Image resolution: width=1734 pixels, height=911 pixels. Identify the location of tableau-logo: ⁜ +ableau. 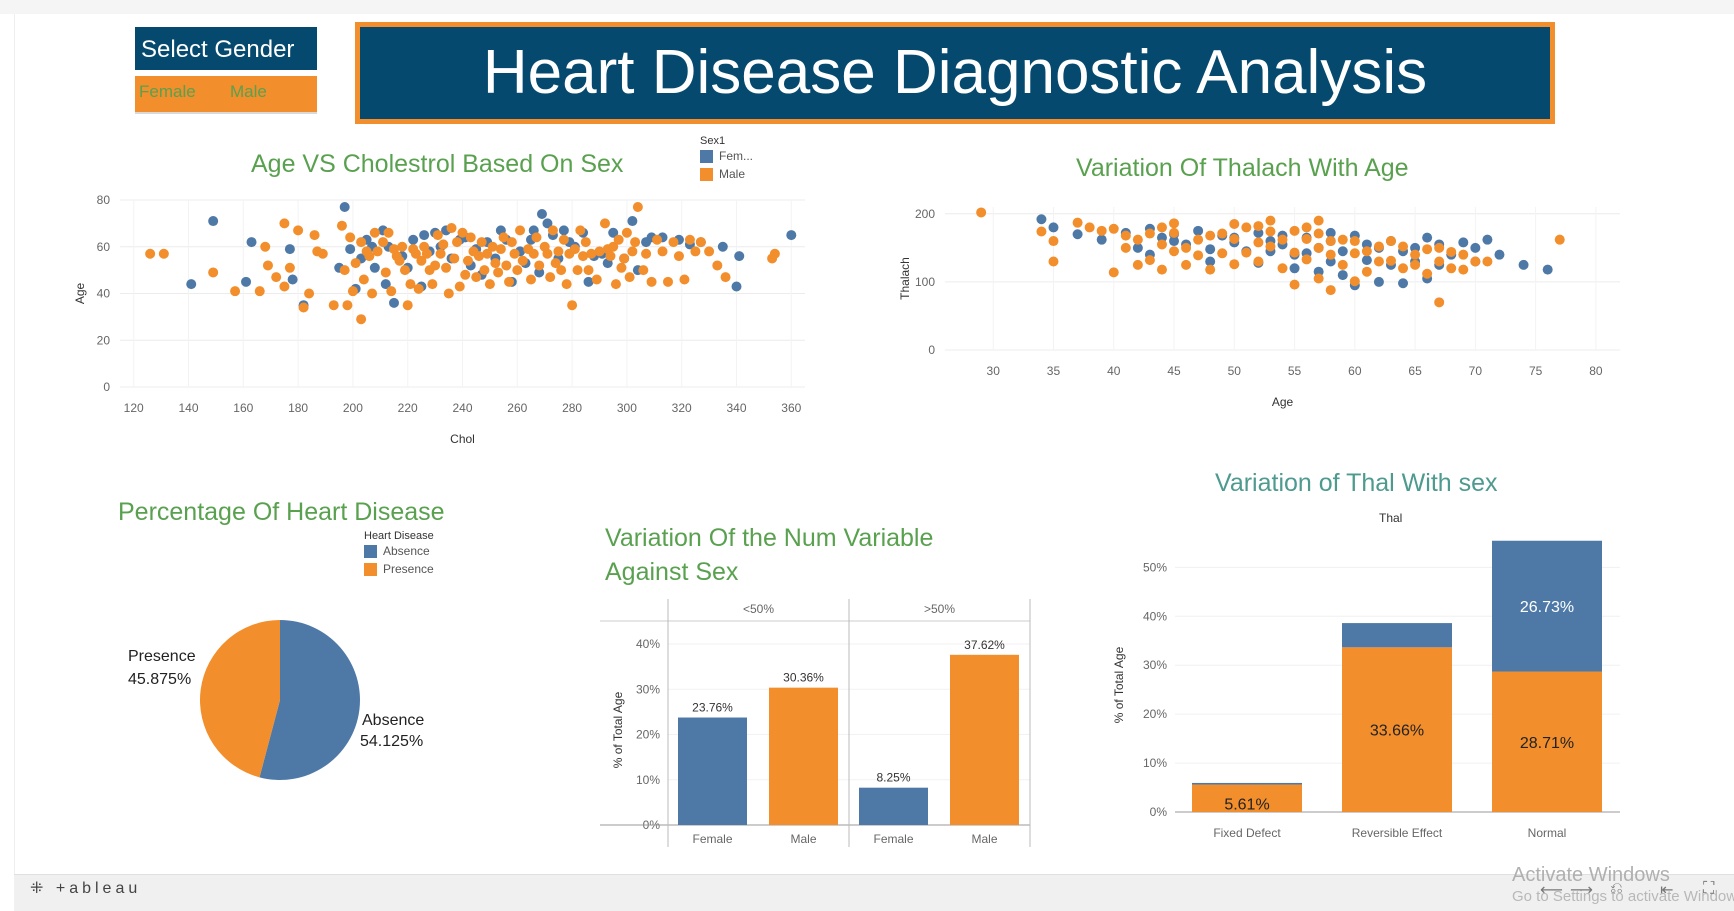
(85, 888).